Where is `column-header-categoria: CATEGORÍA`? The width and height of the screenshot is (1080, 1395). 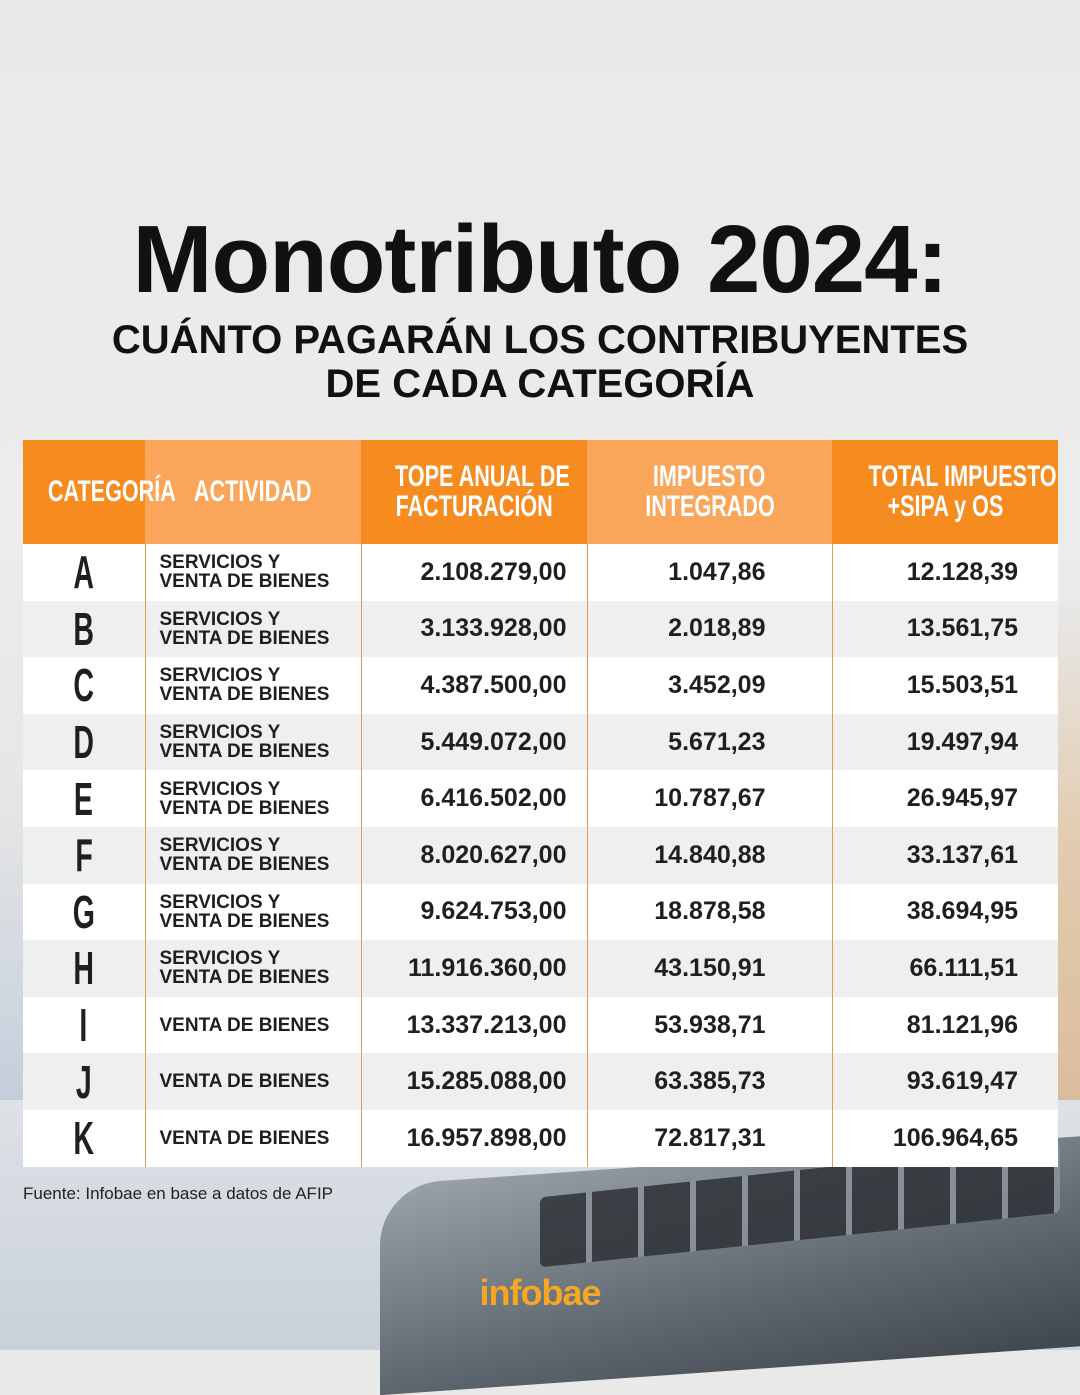
column-header-categoria: CATEGORÍA is located at coordinates (99, 492).